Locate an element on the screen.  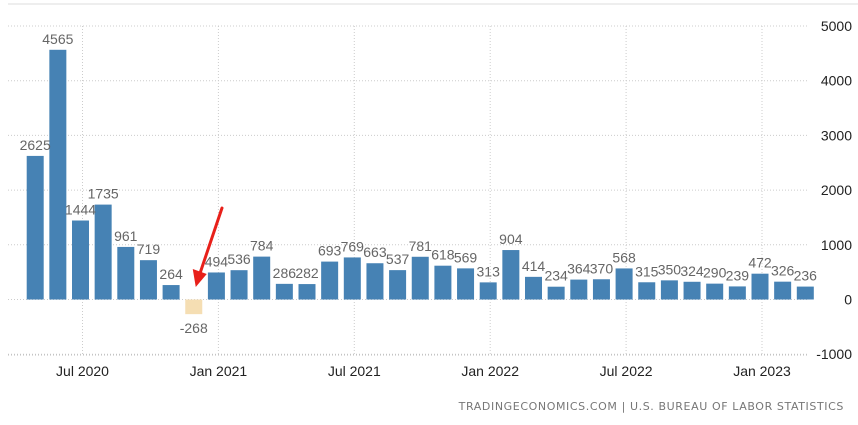
data-label: 769 is located at coordinates (353, 246).